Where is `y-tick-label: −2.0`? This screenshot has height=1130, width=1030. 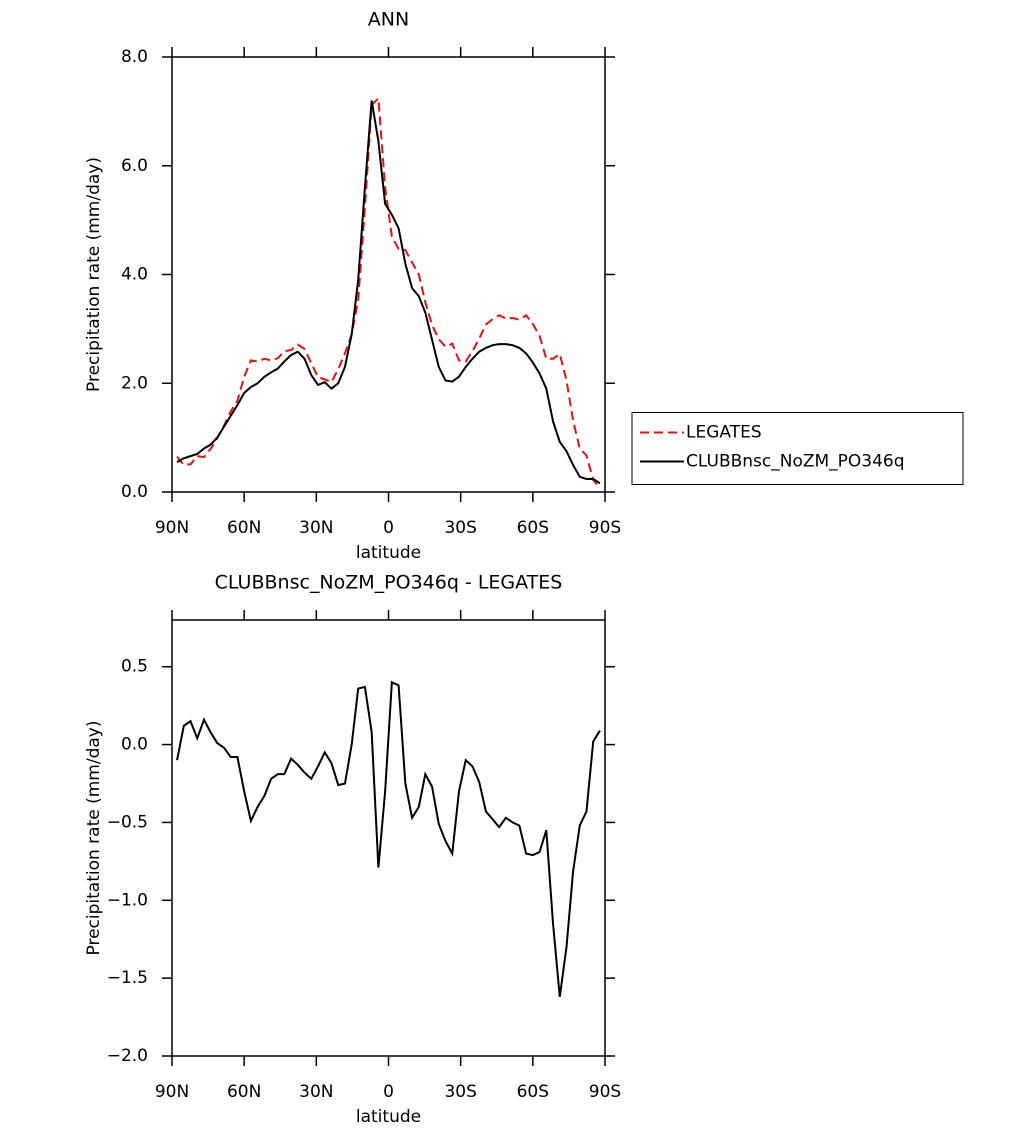
y-tick-label: −2.0 is located at coordinates (127, 1056).